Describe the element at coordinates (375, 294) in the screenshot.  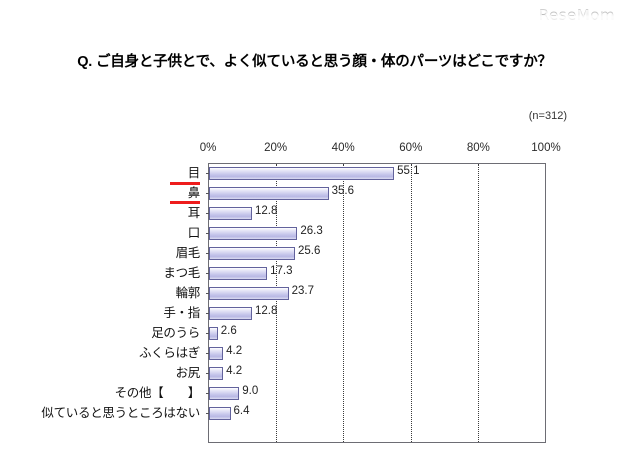
I see `bar-row: 23.7` at that location.